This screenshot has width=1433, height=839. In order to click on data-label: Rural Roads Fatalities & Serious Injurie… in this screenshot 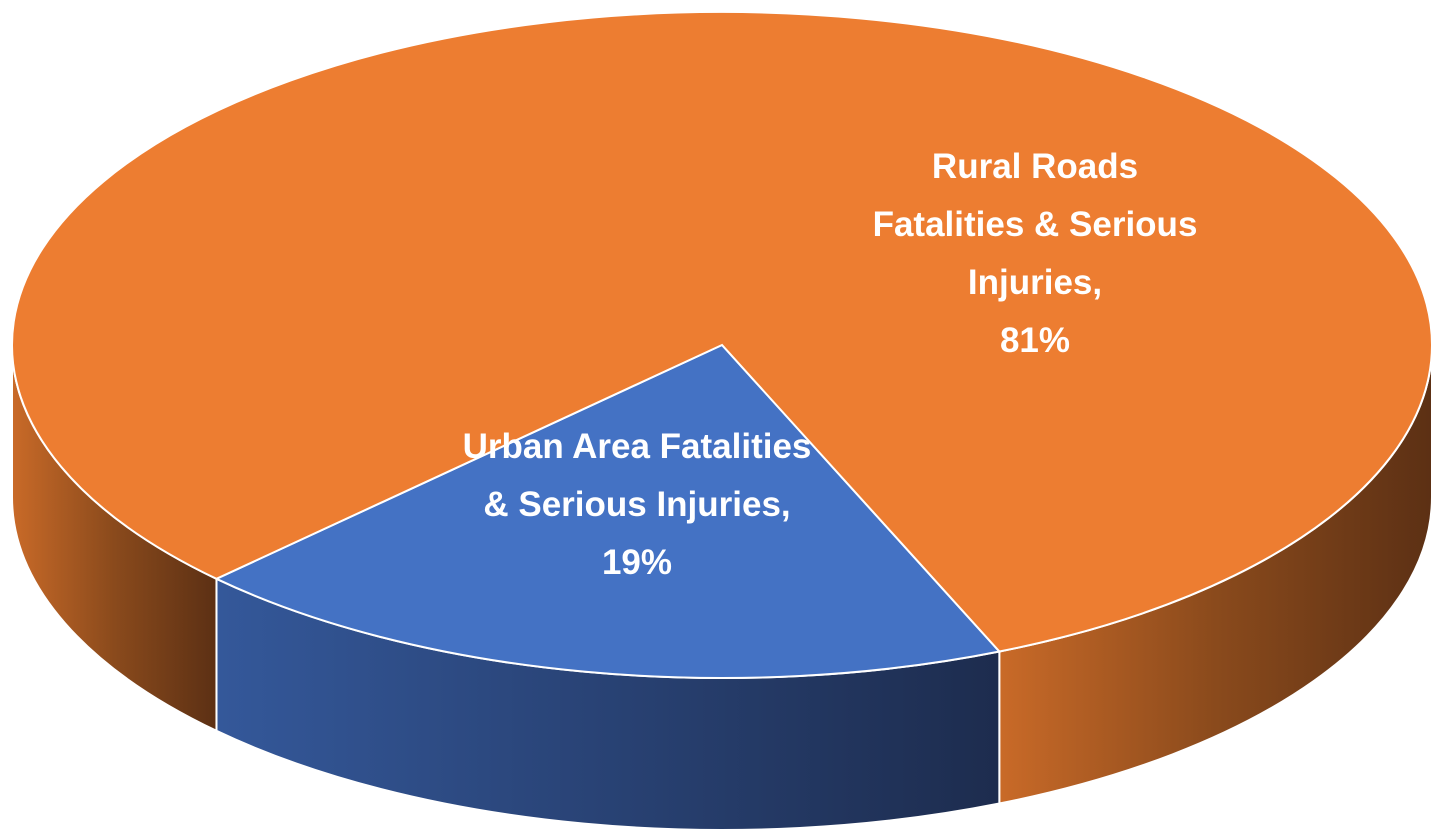, I will do `click(1035, 254)`.